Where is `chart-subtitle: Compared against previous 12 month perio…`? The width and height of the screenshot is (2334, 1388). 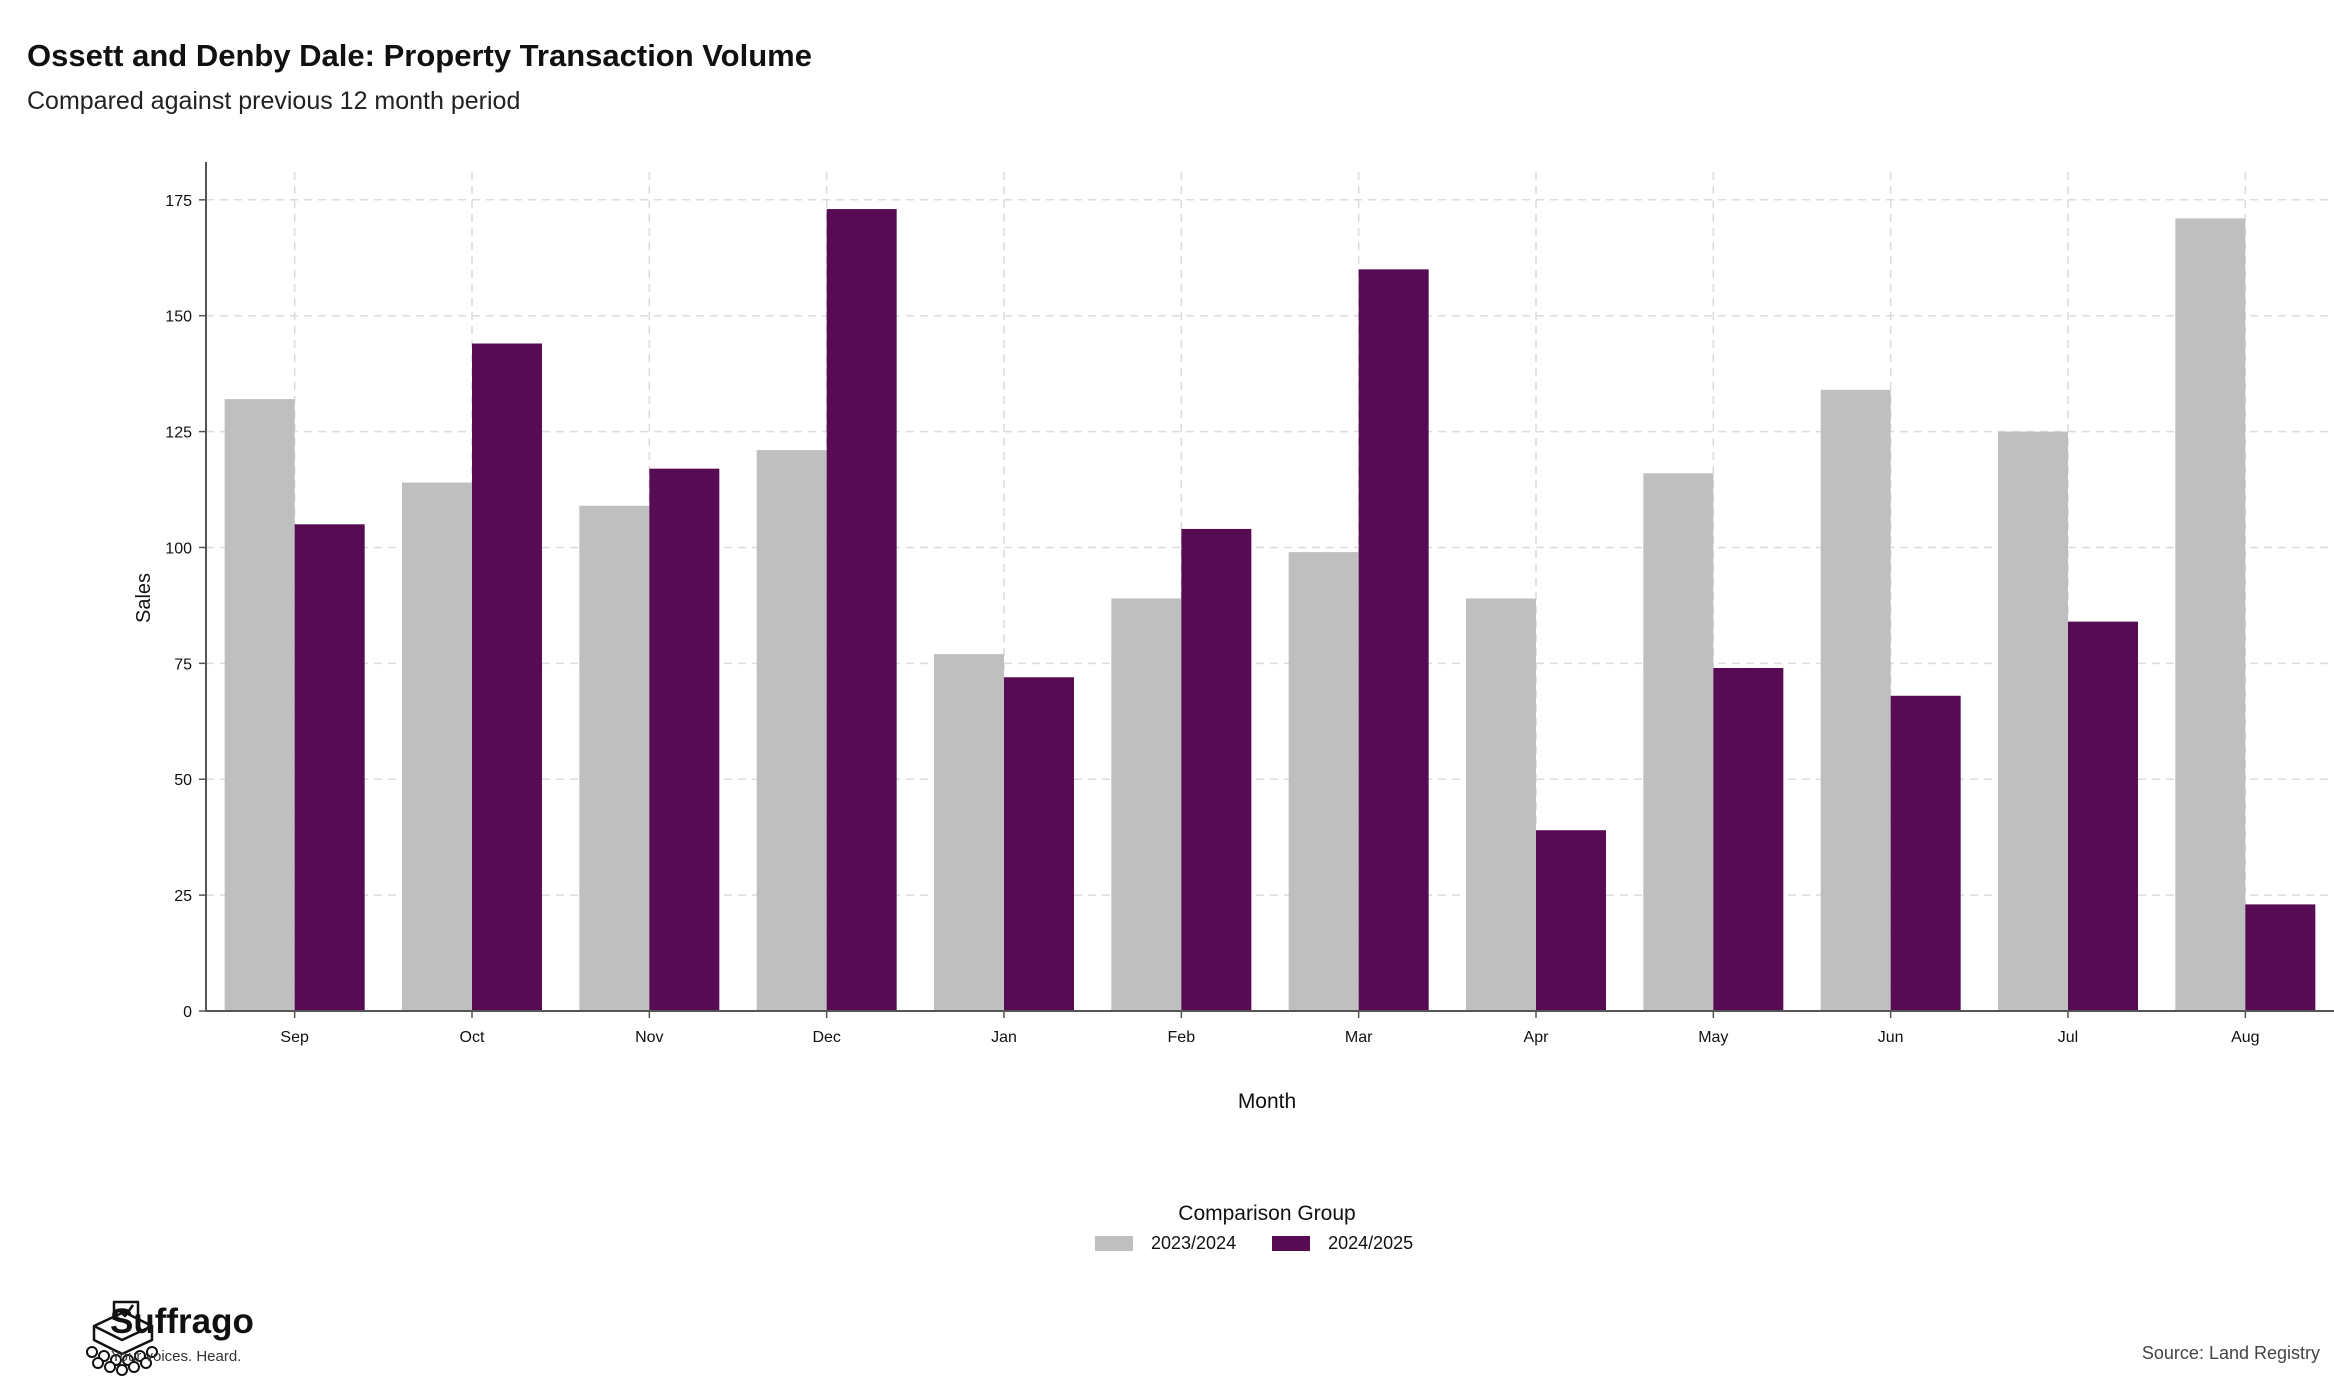
chart-subtitle: Compared against previous 12 month perio… is located at coordinates (274, 101).